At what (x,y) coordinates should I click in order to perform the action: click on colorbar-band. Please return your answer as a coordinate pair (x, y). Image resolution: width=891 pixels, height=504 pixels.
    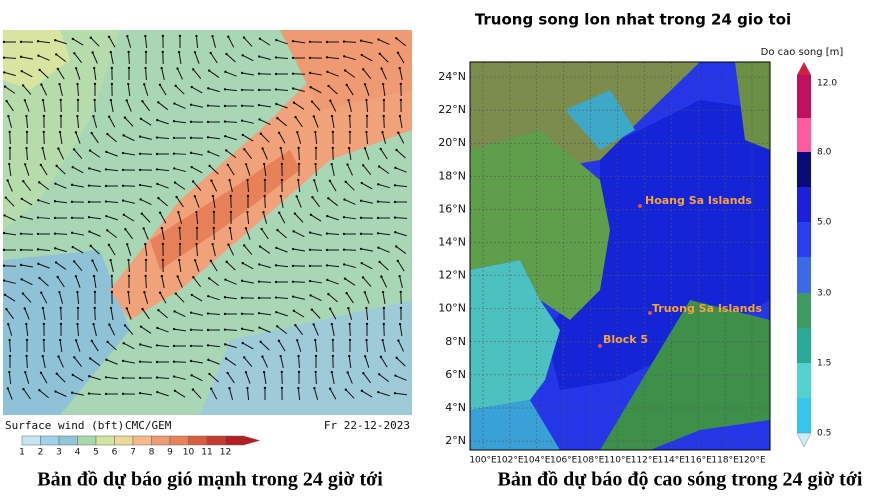
    Looking at the image, I should click on (804, 345).